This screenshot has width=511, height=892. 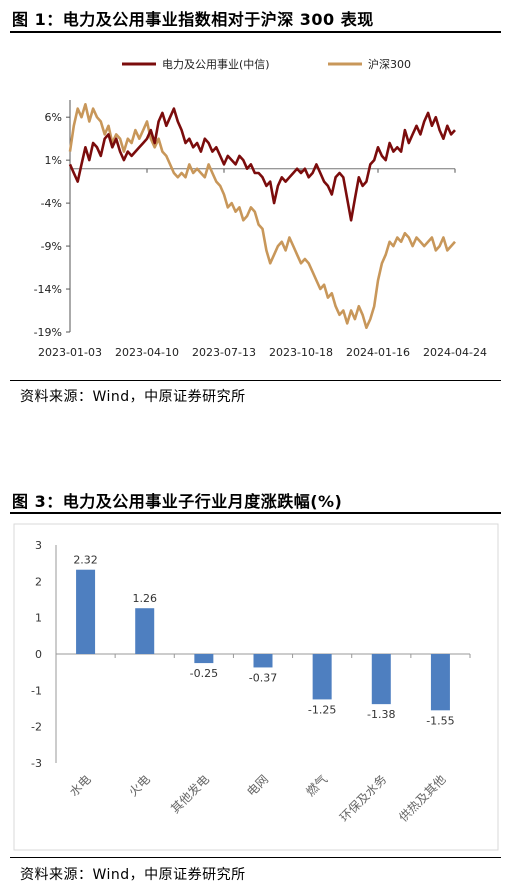 What do you see at coordinates (378, 352) in the screenshot?
I see `x-tick-label: 2024-01-16` at bounding box center [378, 352].